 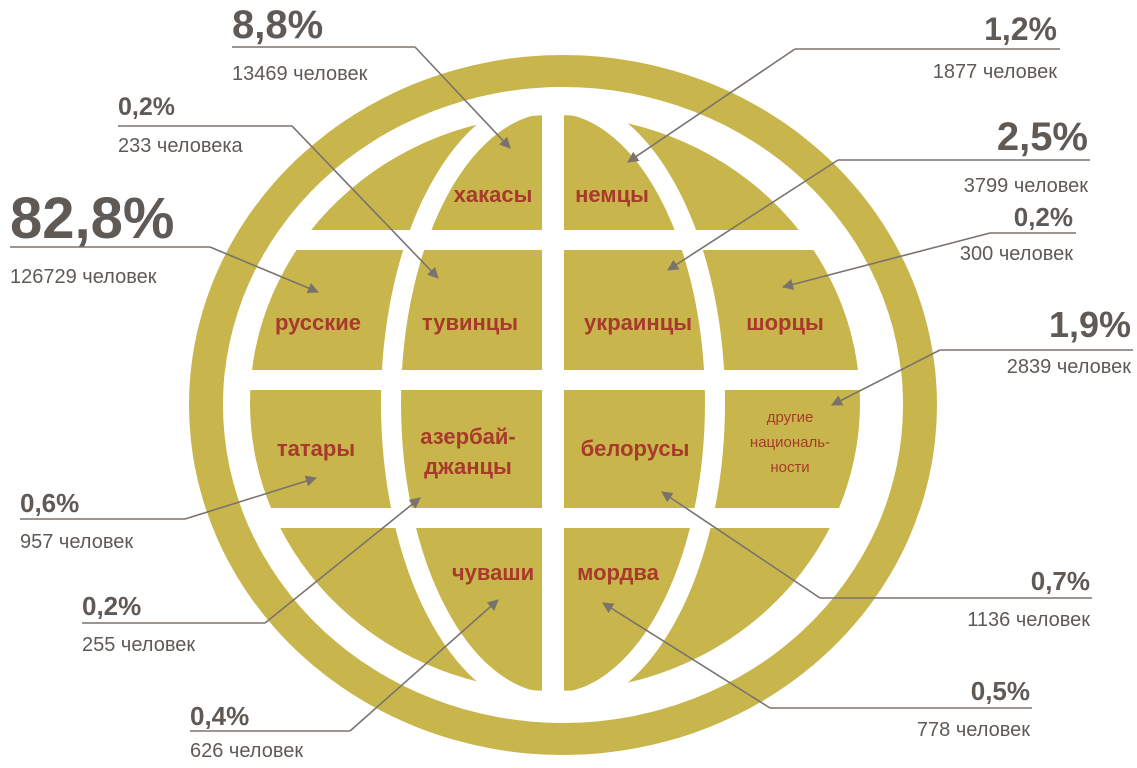 What do you see at coordinates (219, 716) in the screenshot?
I see `percent: 0,4%` at bounding box center [219, 716].